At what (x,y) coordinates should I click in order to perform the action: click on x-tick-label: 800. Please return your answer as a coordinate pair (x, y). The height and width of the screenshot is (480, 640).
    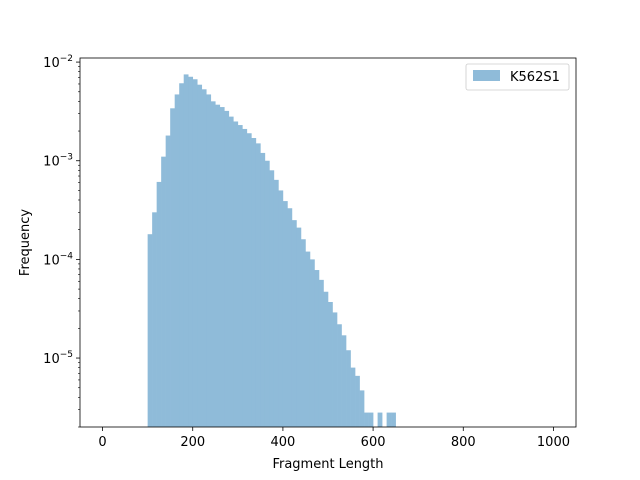
    Looking at the image, I should click on (463, 442).